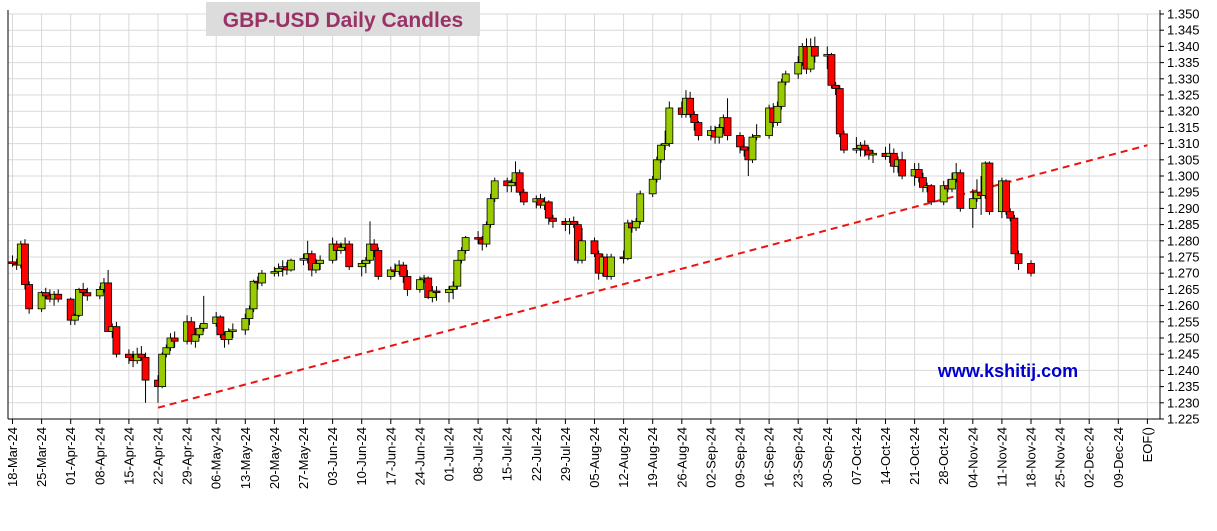  What do you see at coordinates (710, 457) in the screenshot?
I see `x-tick-label: 02-Sep-24` at bounding box center [710, 457].